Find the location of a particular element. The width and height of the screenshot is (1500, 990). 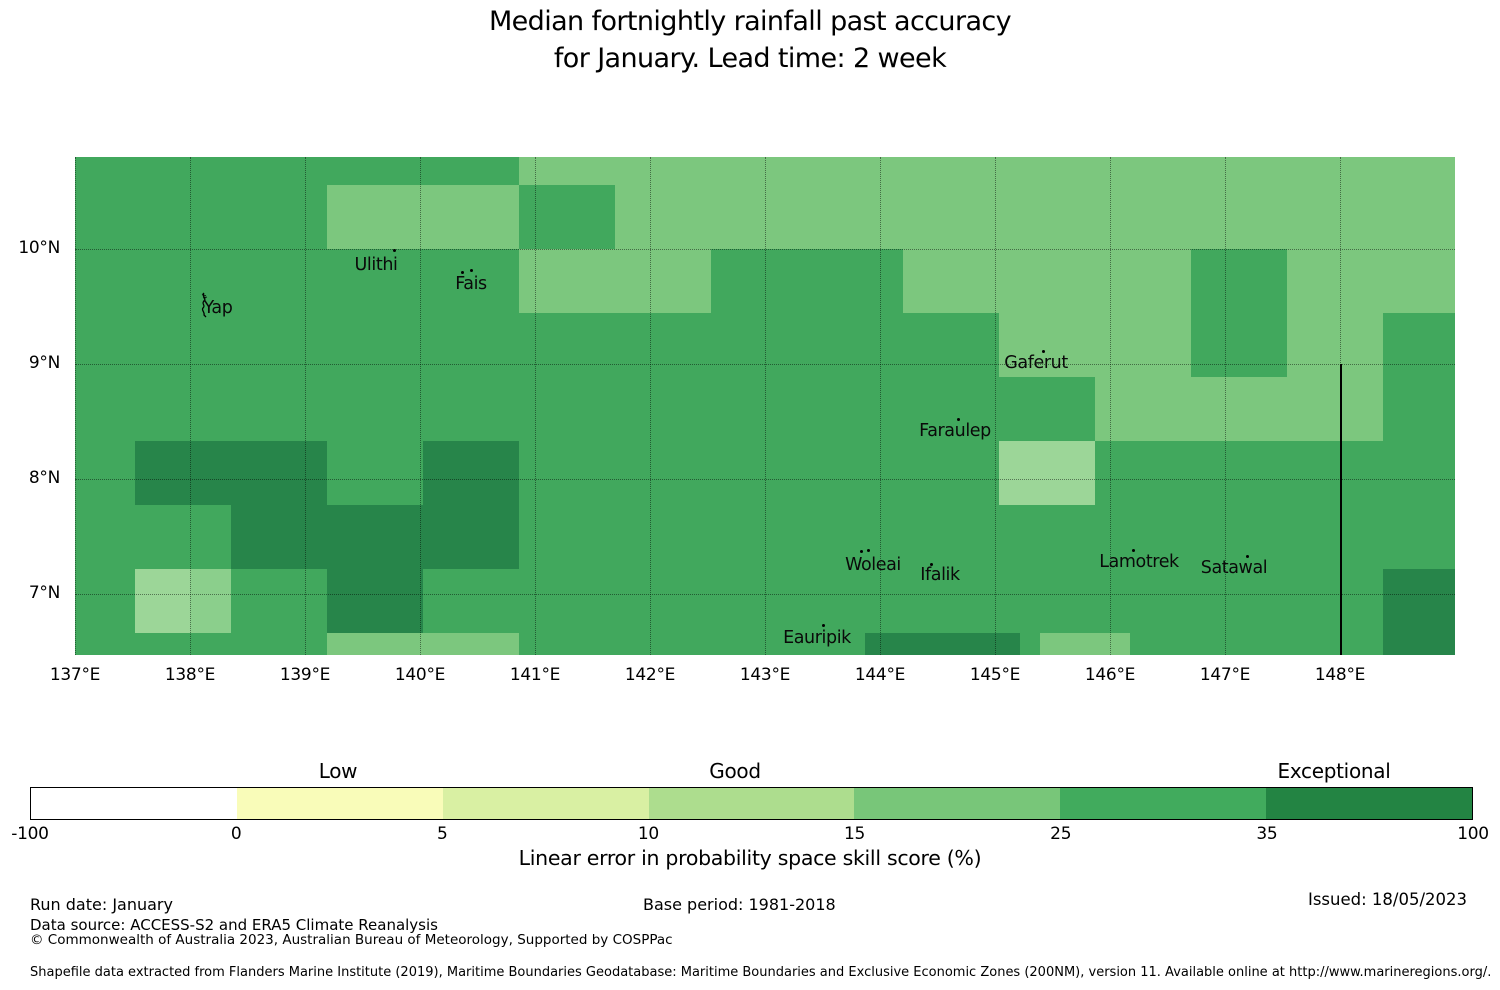

issued-date-text: Issued: 18/05/2023 is located at coordinates (1387, 899).